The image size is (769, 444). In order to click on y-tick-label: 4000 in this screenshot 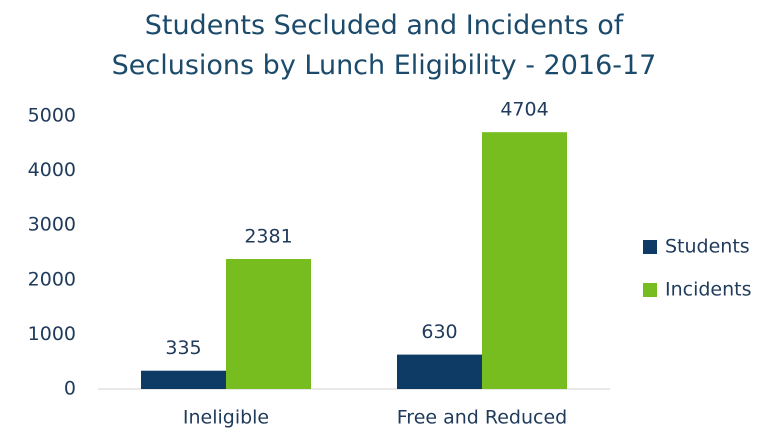, I will do `click(52, 170)`.